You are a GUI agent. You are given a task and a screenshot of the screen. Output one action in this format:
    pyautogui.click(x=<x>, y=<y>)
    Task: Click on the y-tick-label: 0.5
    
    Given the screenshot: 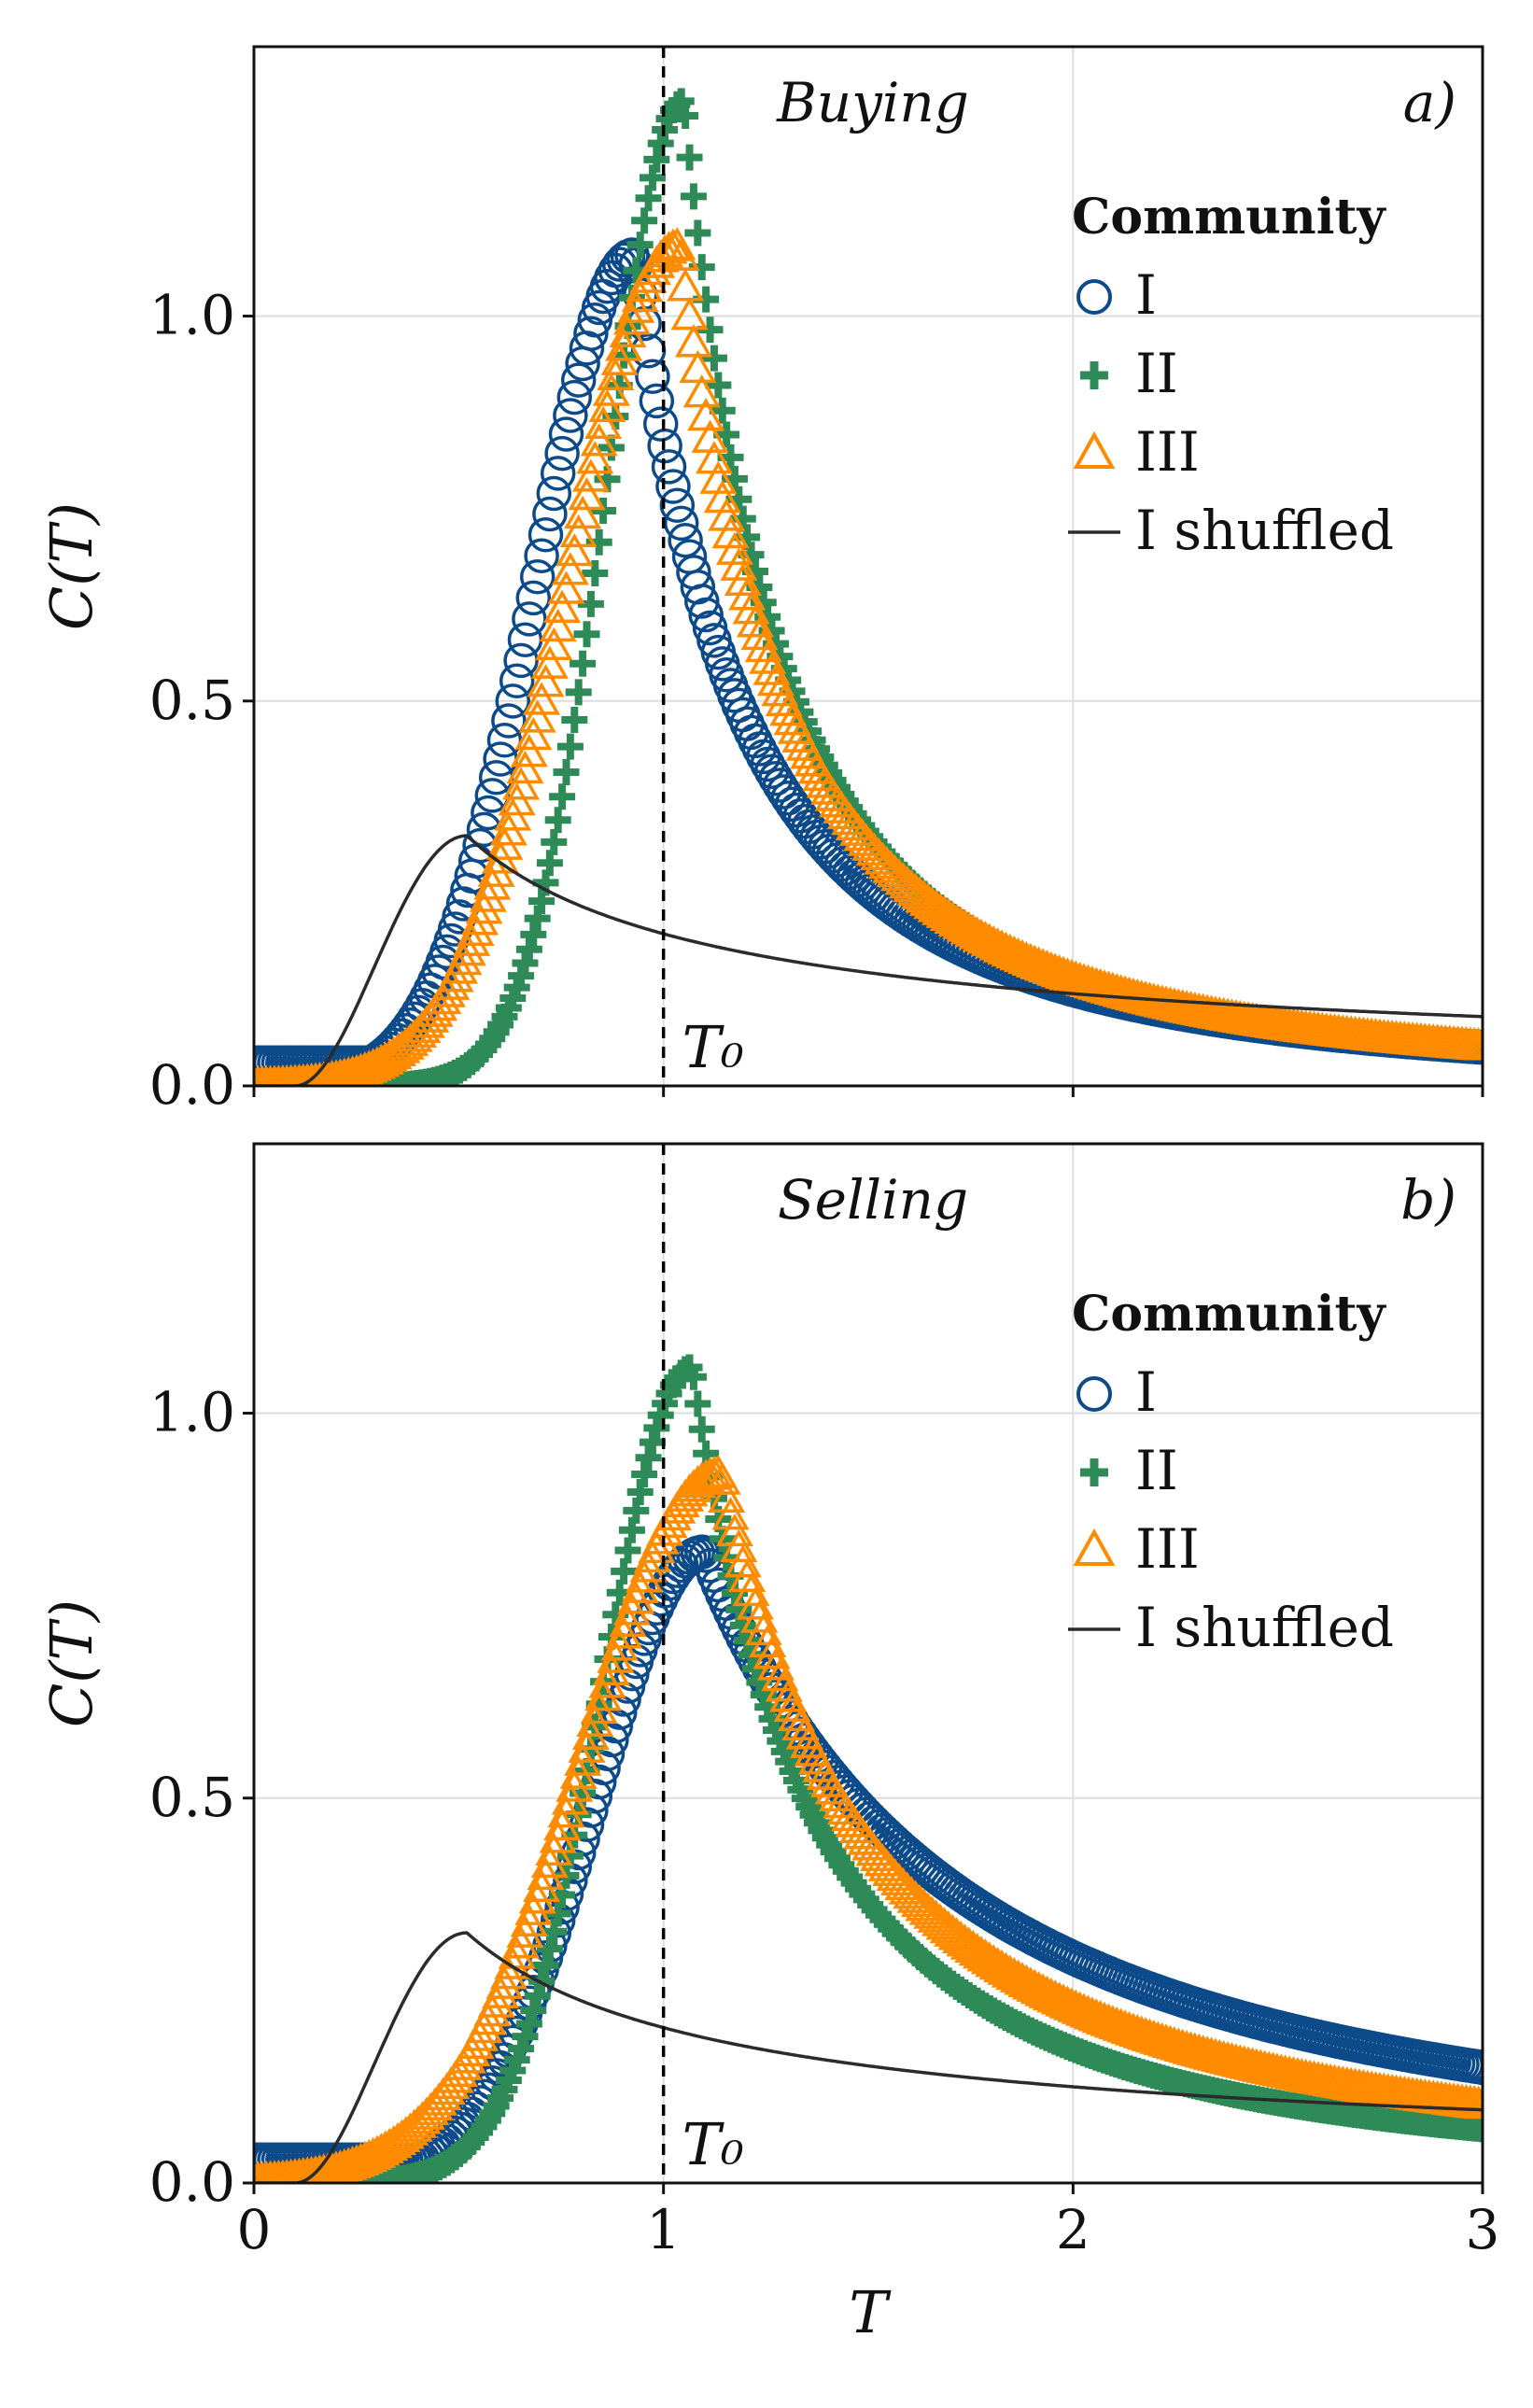 What is the action you would take?
    pyautogui.click(x=192, y=1797)
    